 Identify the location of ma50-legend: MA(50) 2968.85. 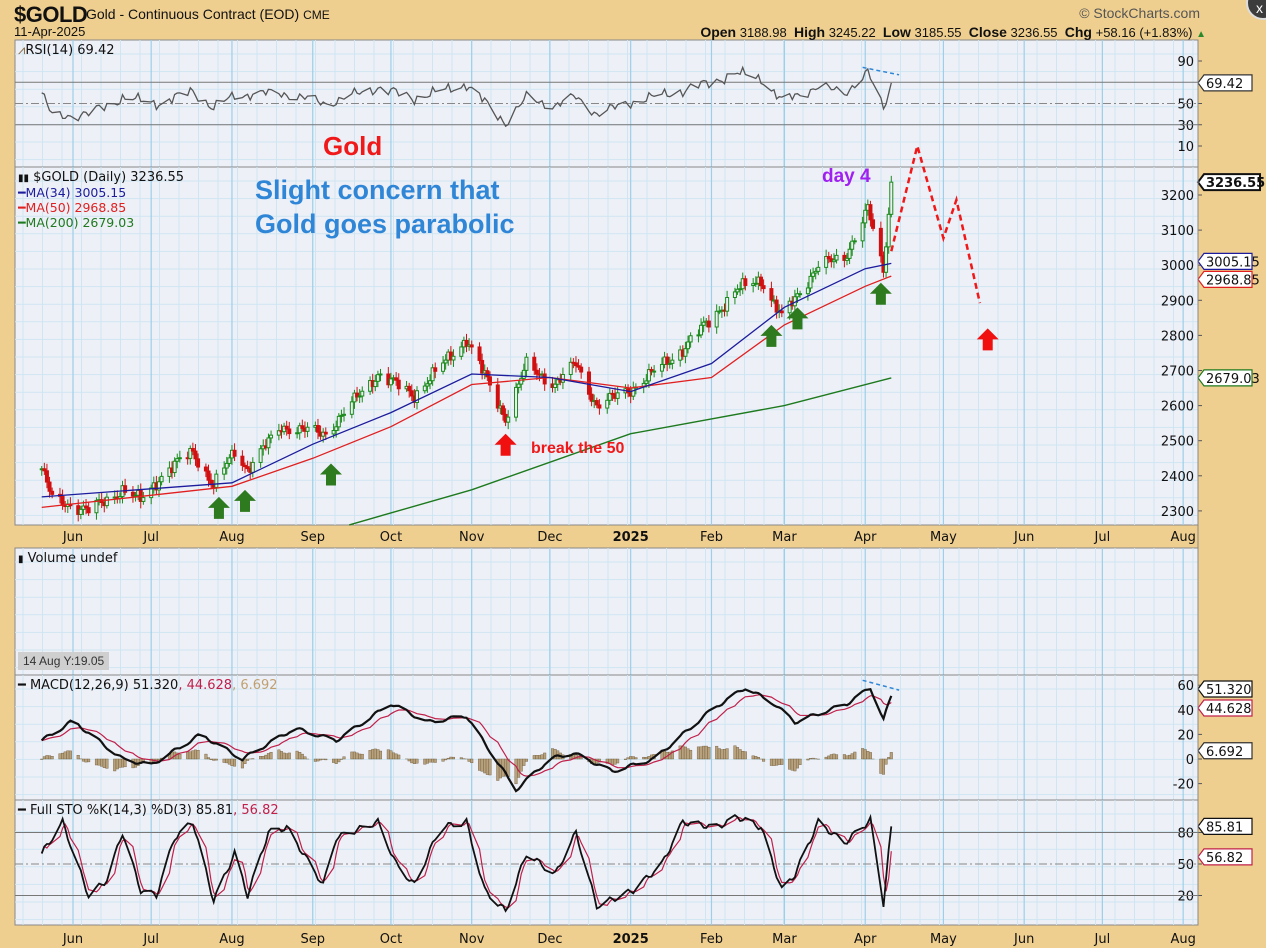
(76, 207).